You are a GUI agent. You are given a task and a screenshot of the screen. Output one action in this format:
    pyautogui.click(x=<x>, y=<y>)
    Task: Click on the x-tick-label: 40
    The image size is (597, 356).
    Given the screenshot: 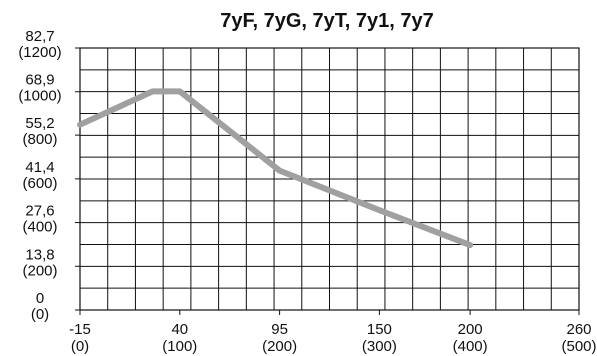 What is the action you would take?
    pyautogui.click(x=179, y=329)
    